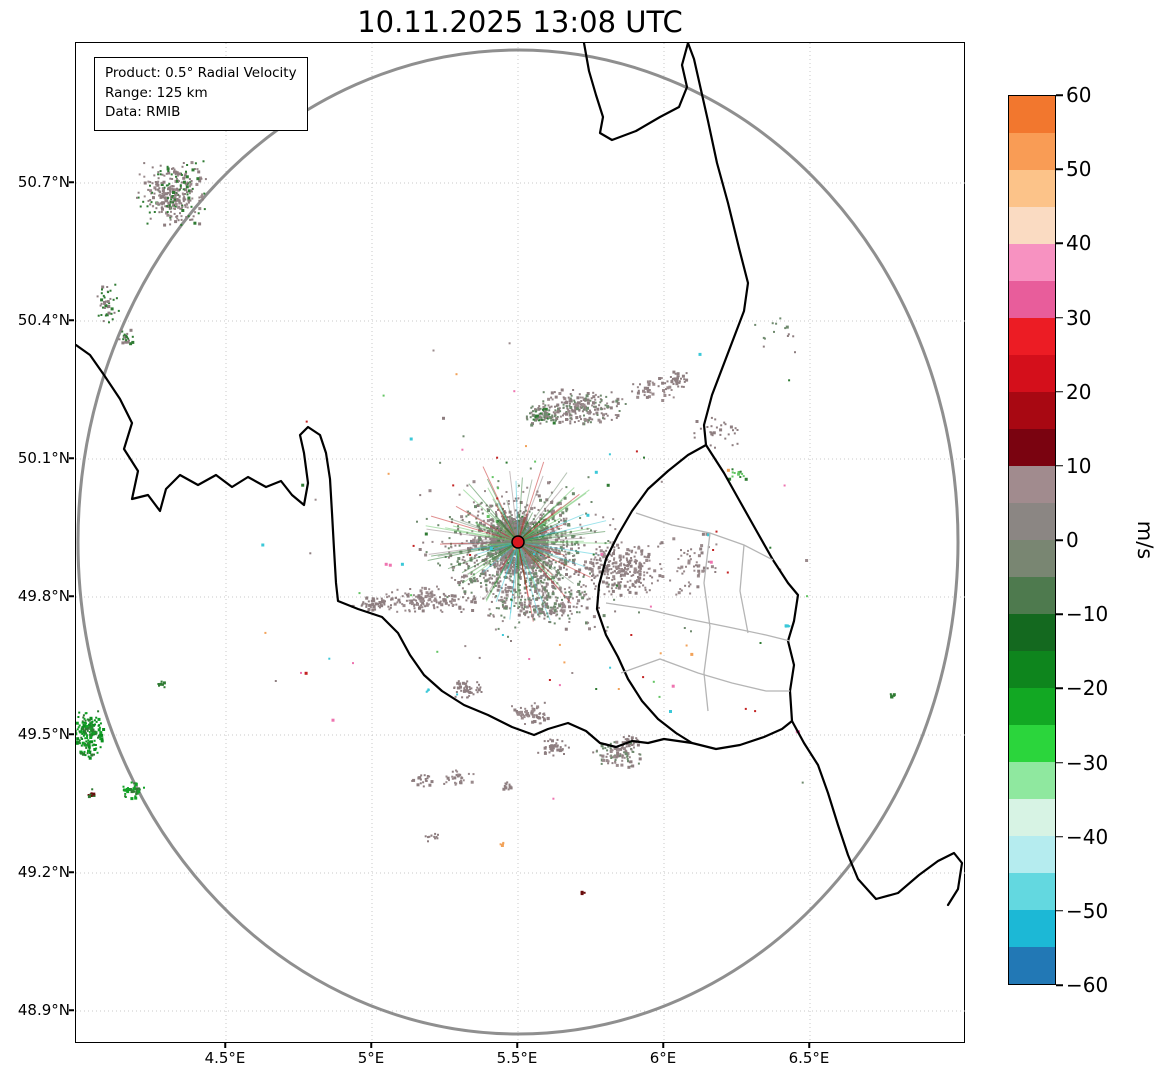 The width and height of the screenshot is (1171, 1081). What do you see at coordinates (1079, 465) in the screenshot?
I see `colorbar-tick-label: 10` at bounding box center [1079, 465].